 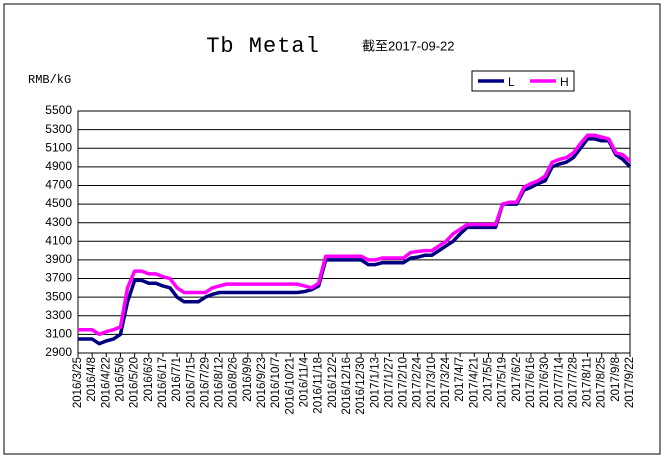 I want to click on y-tick-label: 5500, so click(x=58, y=110).